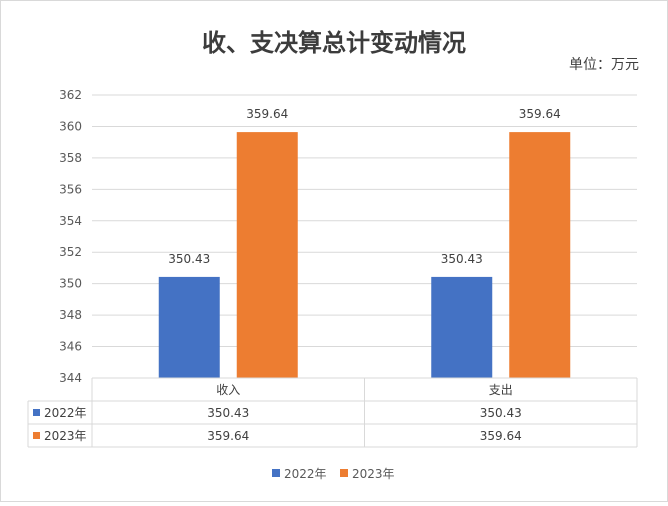  I want to click on y-tick-label: 346, so click(70, 347).